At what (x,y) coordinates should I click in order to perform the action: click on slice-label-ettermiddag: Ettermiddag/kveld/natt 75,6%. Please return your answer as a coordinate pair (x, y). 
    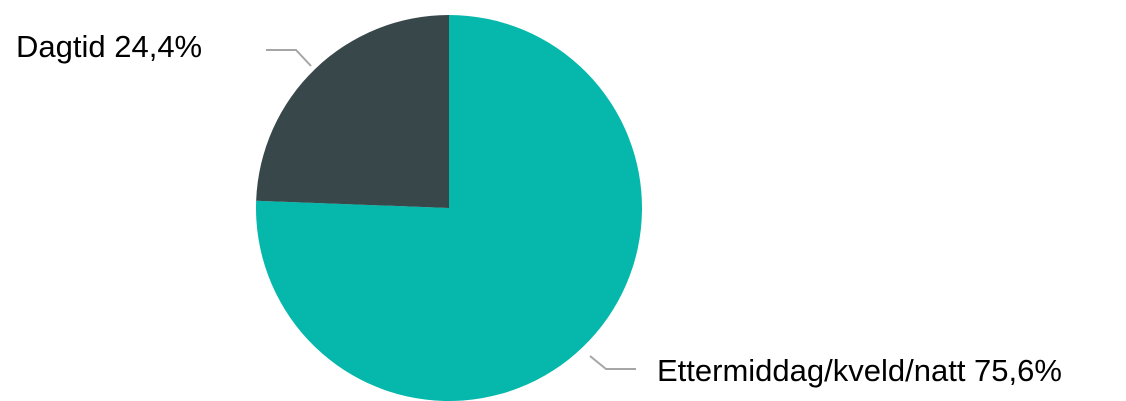
    Looking at the image, I should click on (859, 370).